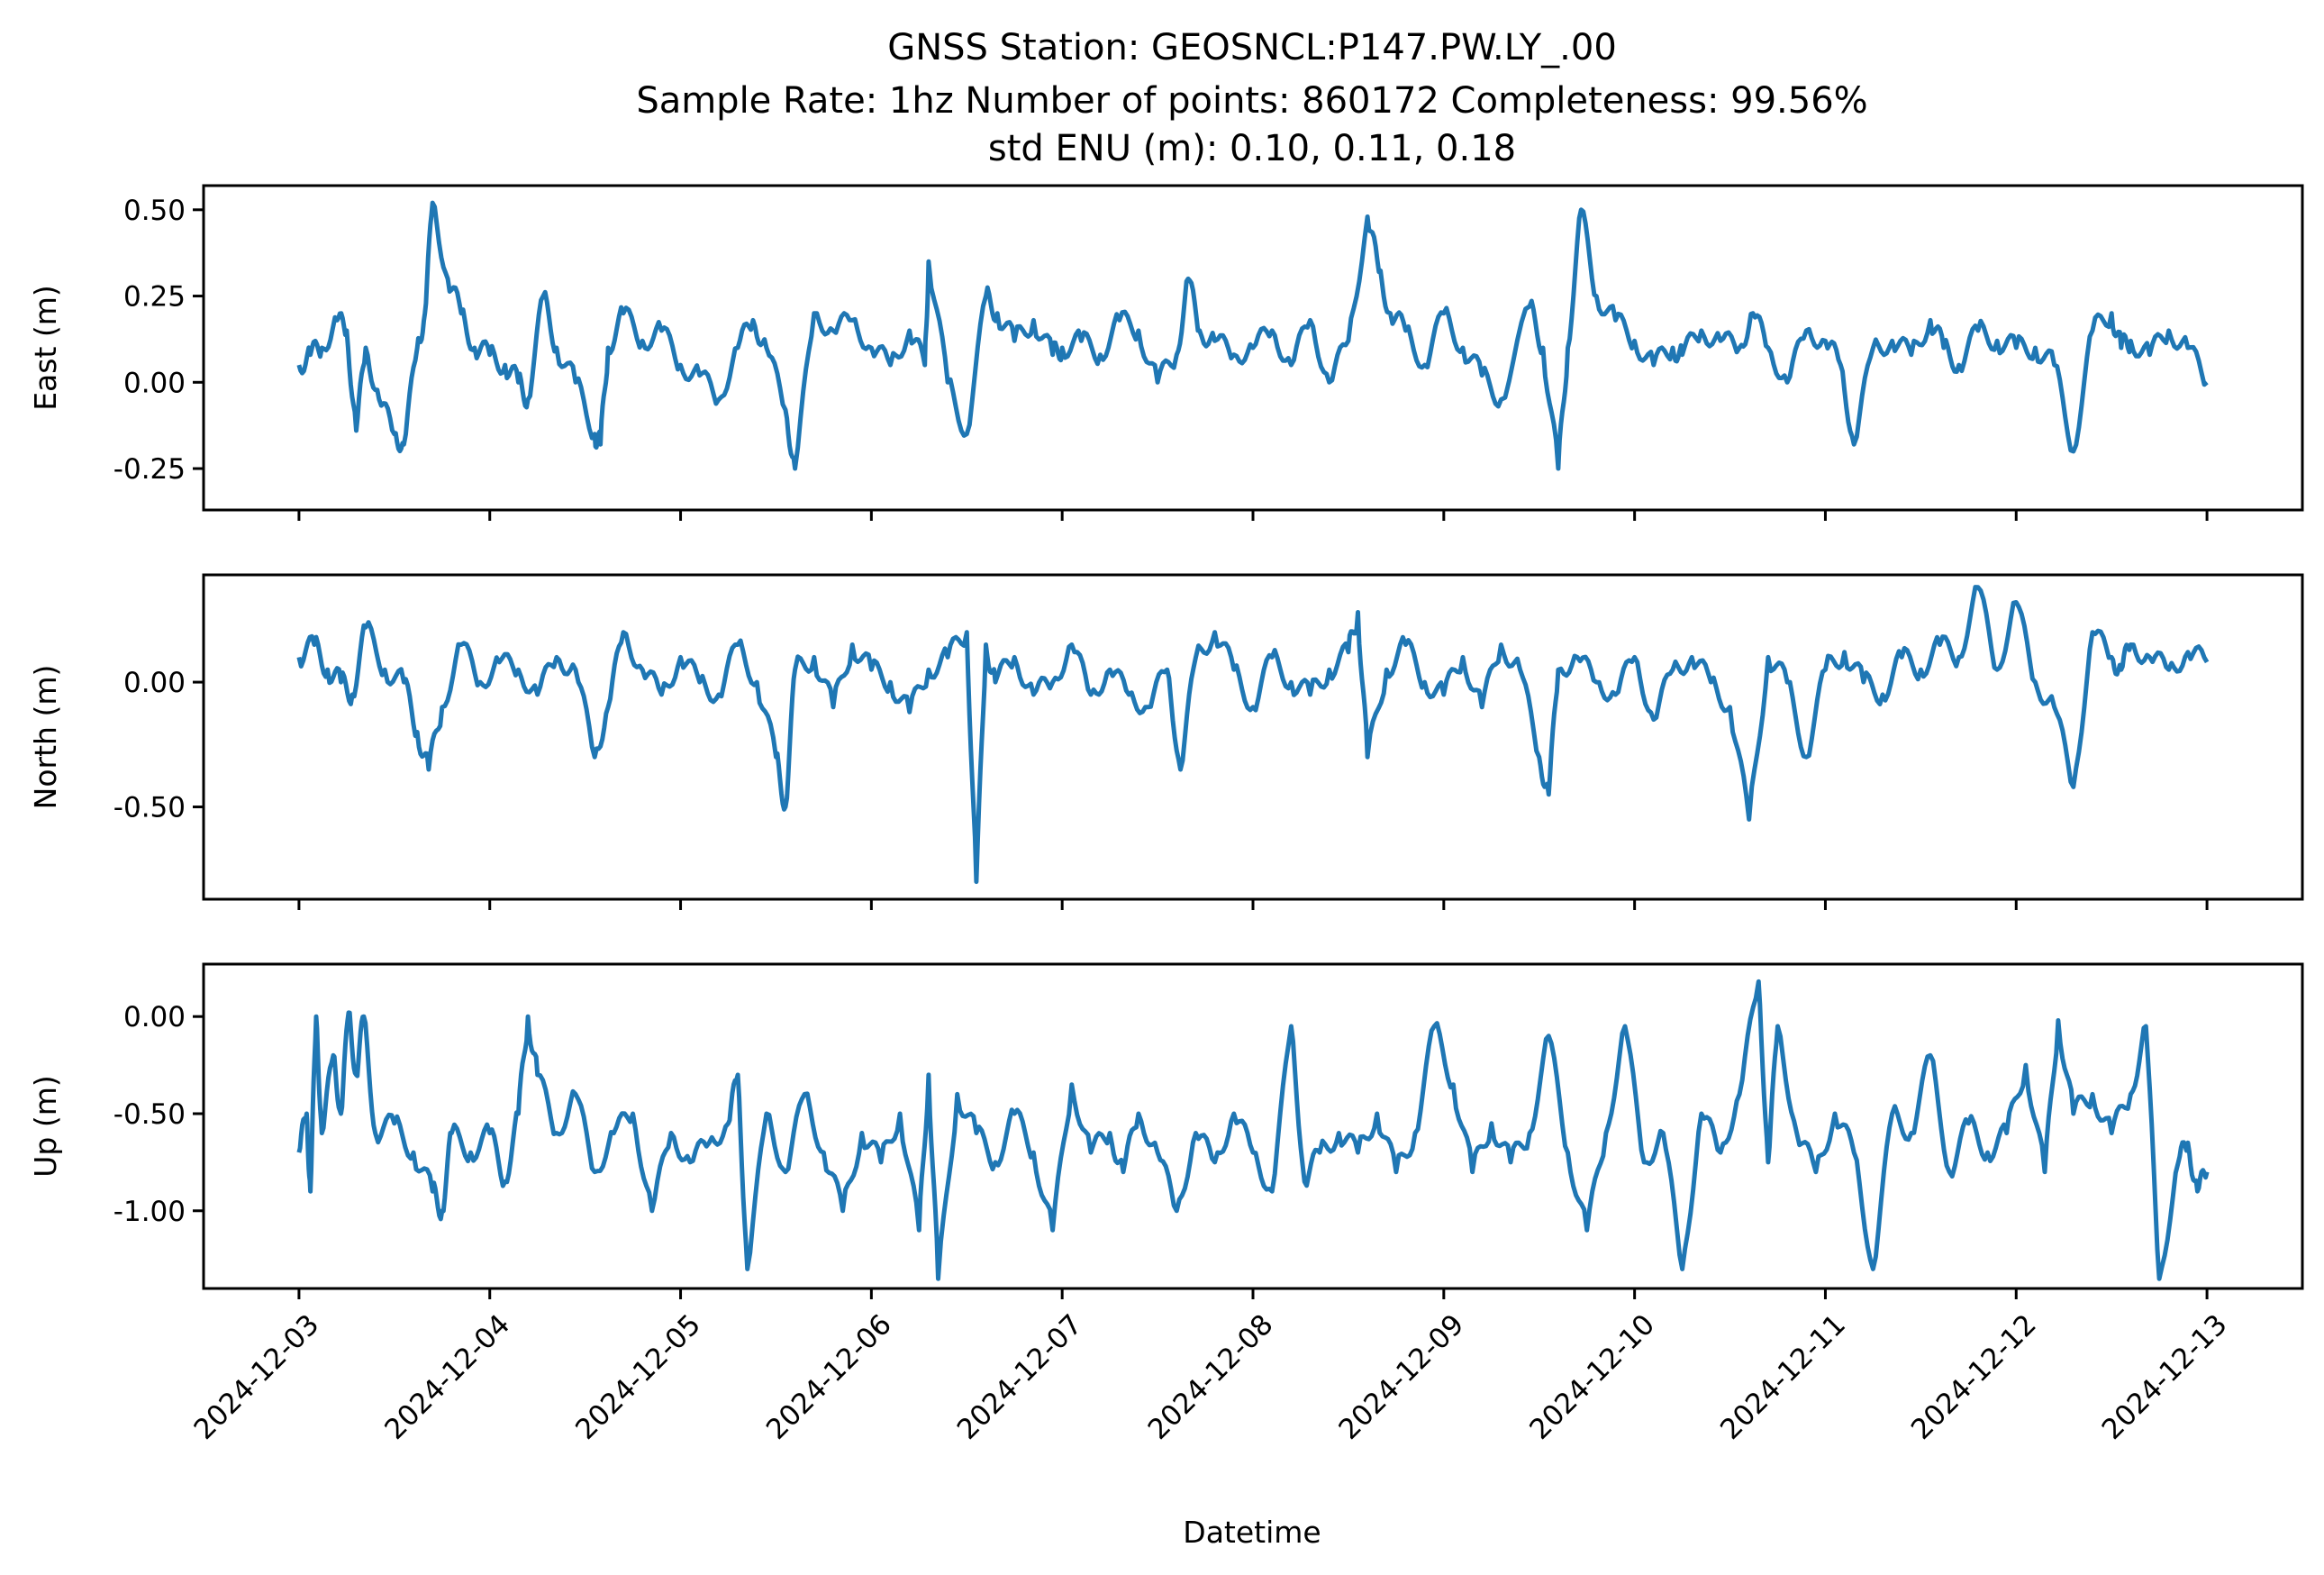  Describe the element at coordinates (1252, 1532) in the screenshot. I see `x-axis-label: Datetime` at that location.